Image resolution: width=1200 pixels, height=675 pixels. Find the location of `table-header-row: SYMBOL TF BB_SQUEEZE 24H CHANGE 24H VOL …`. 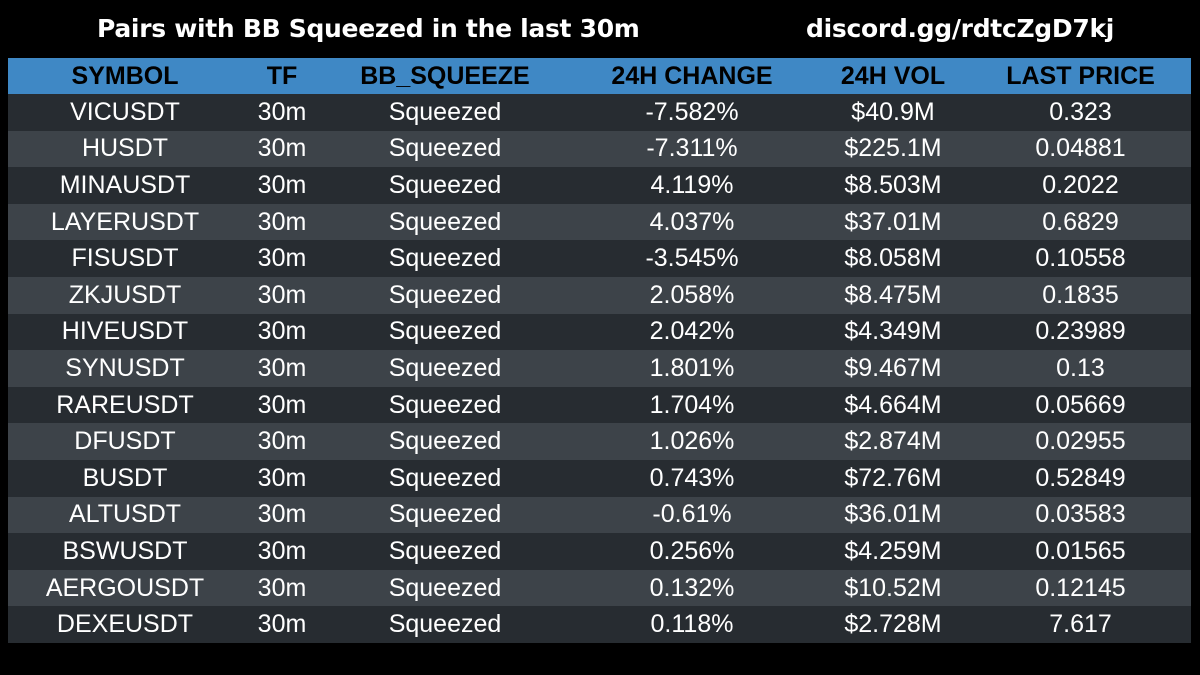

table-header-row: SYMBOL TF BB_SQUEEZE 24H CHANGE 24H VOL … is located at coordinates (599, 76).